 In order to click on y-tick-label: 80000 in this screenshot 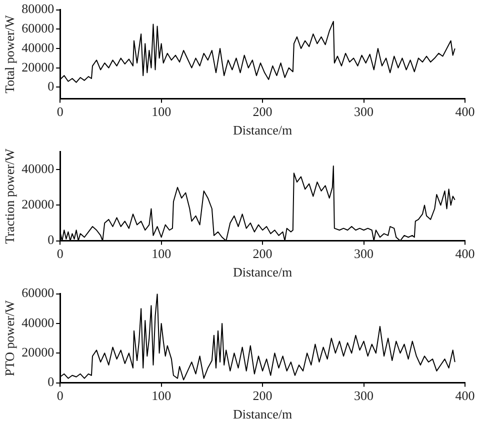, I will do `click(38, 8)`.